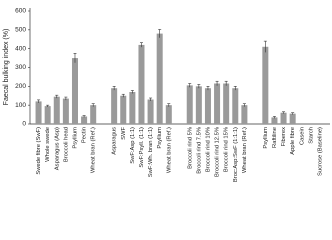 The image size is (332, 240). I want to click on x-tick-label: SWF, so click(124, 133).